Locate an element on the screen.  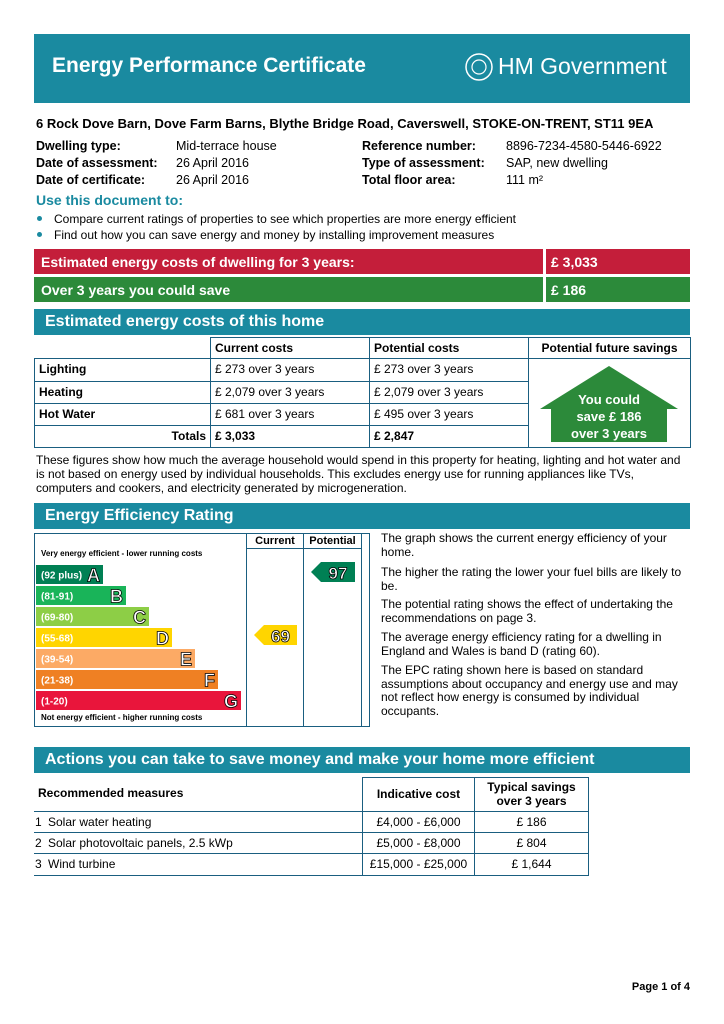
detail-label: Reference number: is located at coordinates (419, 146).